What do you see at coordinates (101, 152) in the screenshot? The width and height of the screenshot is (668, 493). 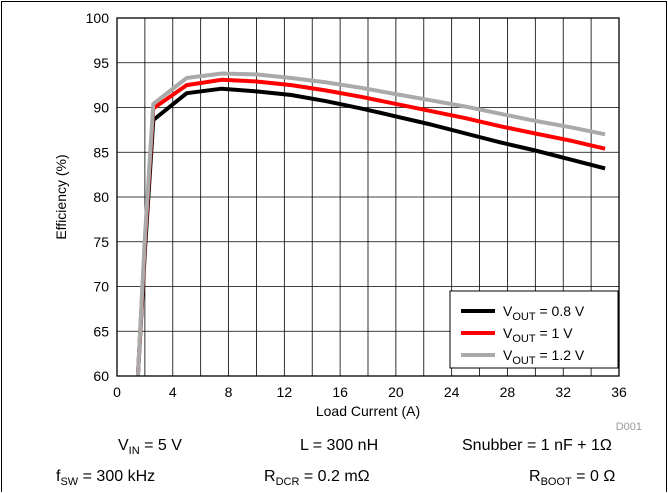 I see `y-tick-label: 85` at bounding box center [101, 152].